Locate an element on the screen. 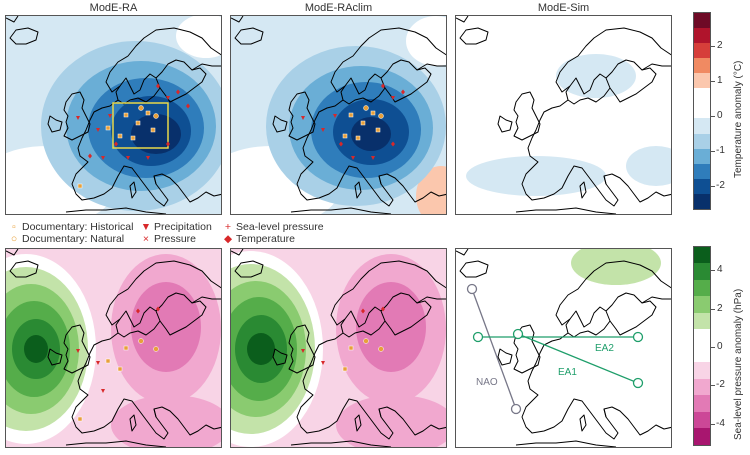 Image resolution: width=750 pixels, height=455 pixels. ea1-label: EA1 is located at coordinates (567, 372).